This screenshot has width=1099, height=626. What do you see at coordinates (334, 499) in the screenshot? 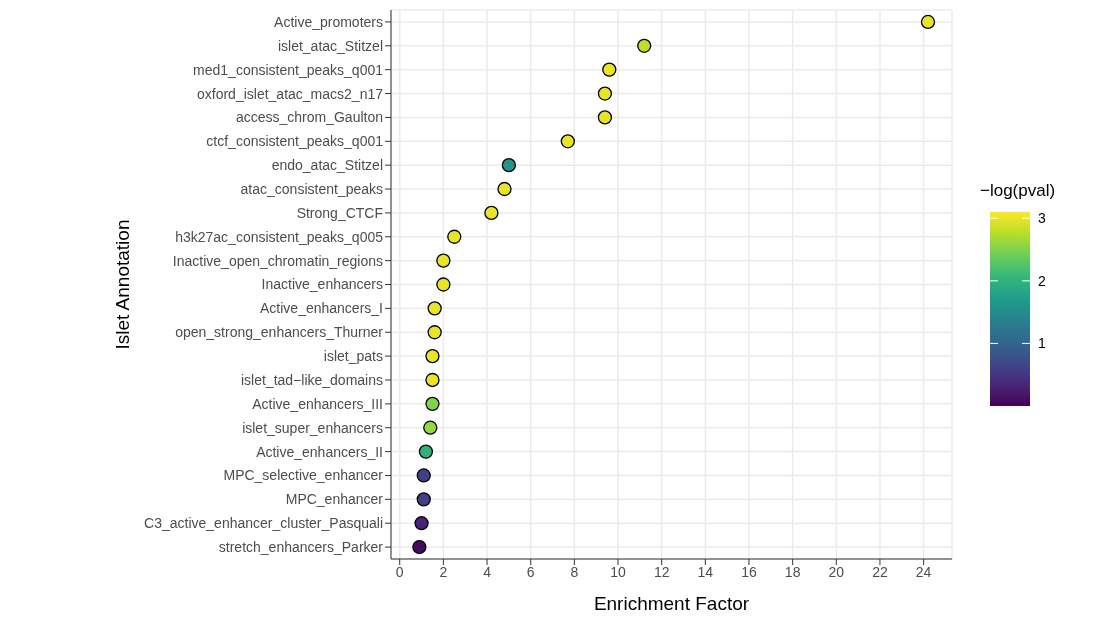
I see `y-tick-label: MPC_enhancer` at bounding box center [334, 499].